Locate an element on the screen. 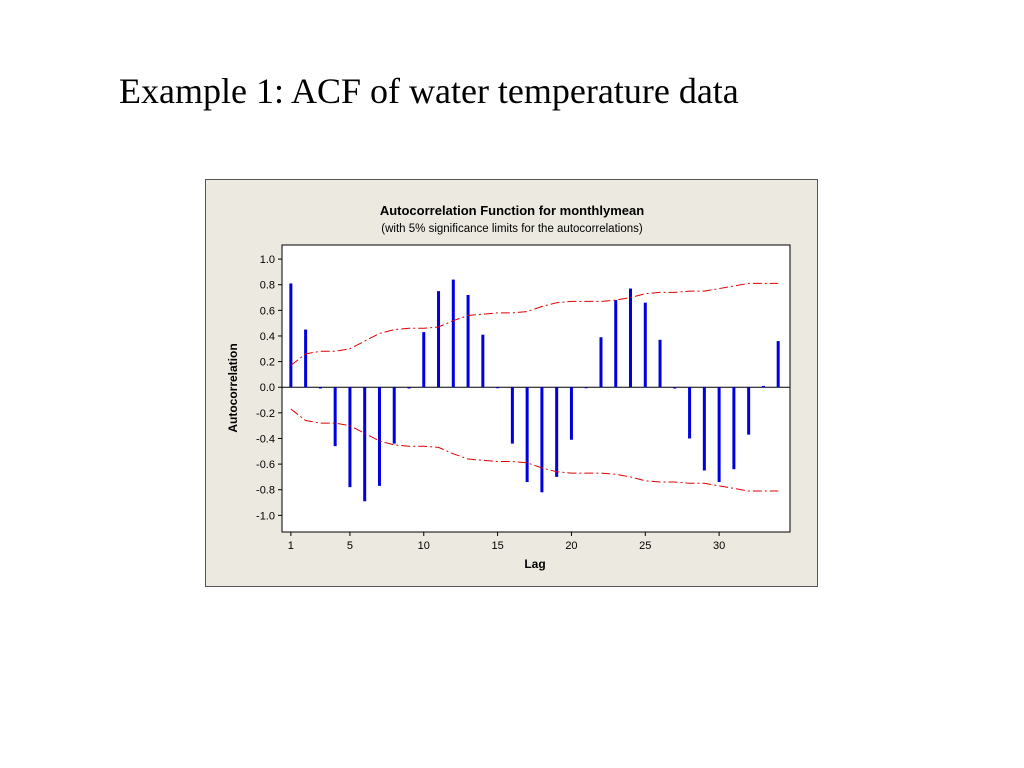  x-axis-label: Lag is located at coordinates (534, 564).